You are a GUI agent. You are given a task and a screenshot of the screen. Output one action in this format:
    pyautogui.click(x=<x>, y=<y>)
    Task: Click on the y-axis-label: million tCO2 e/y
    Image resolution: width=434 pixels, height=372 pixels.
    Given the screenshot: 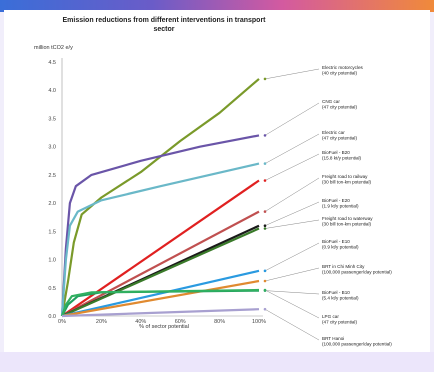 What is the action you would take?
    pyautogui.click(x=53, y=48)
    